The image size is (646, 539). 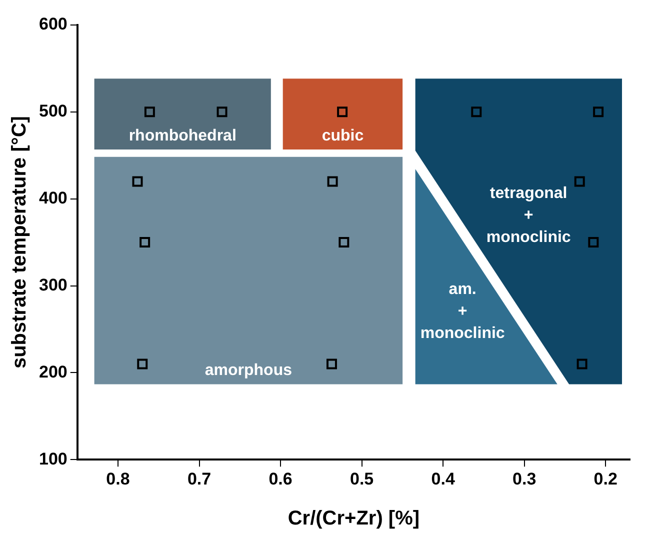 I want to click on x-tick-label: 0.3, so click(x=524, y=478).